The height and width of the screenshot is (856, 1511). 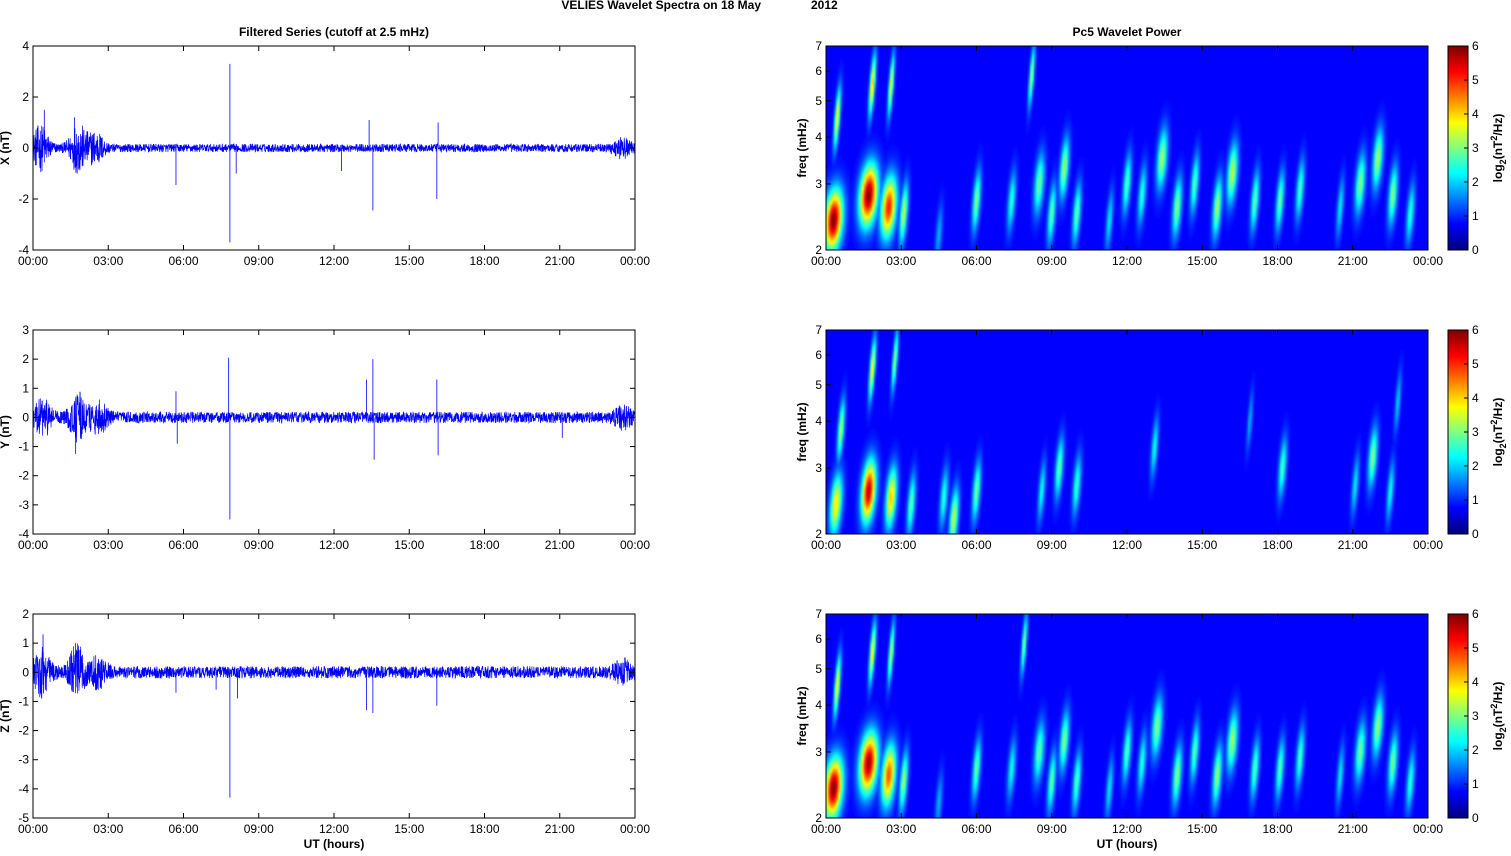 I want to click on wavelet-x-colorbar-label: log2(nT2/Hz), so click(x=1498, y=148).